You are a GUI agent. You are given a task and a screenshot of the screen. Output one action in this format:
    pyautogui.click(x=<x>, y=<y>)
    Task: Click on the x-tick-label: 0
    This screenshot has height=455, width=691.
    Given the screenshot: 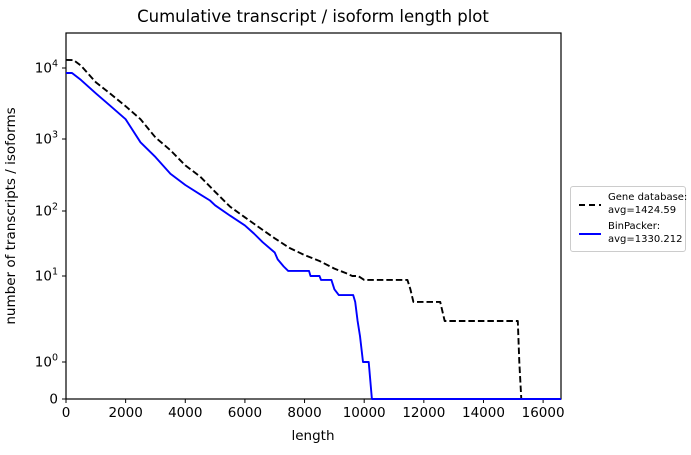 What is the action you would take?
    pyautogui.click(x=66, y=413)
    